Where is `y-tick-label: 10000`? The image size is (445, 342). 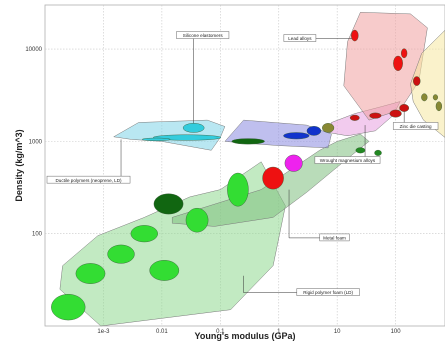 y-tick-label: 10000 is located at coordinates (33, 50).